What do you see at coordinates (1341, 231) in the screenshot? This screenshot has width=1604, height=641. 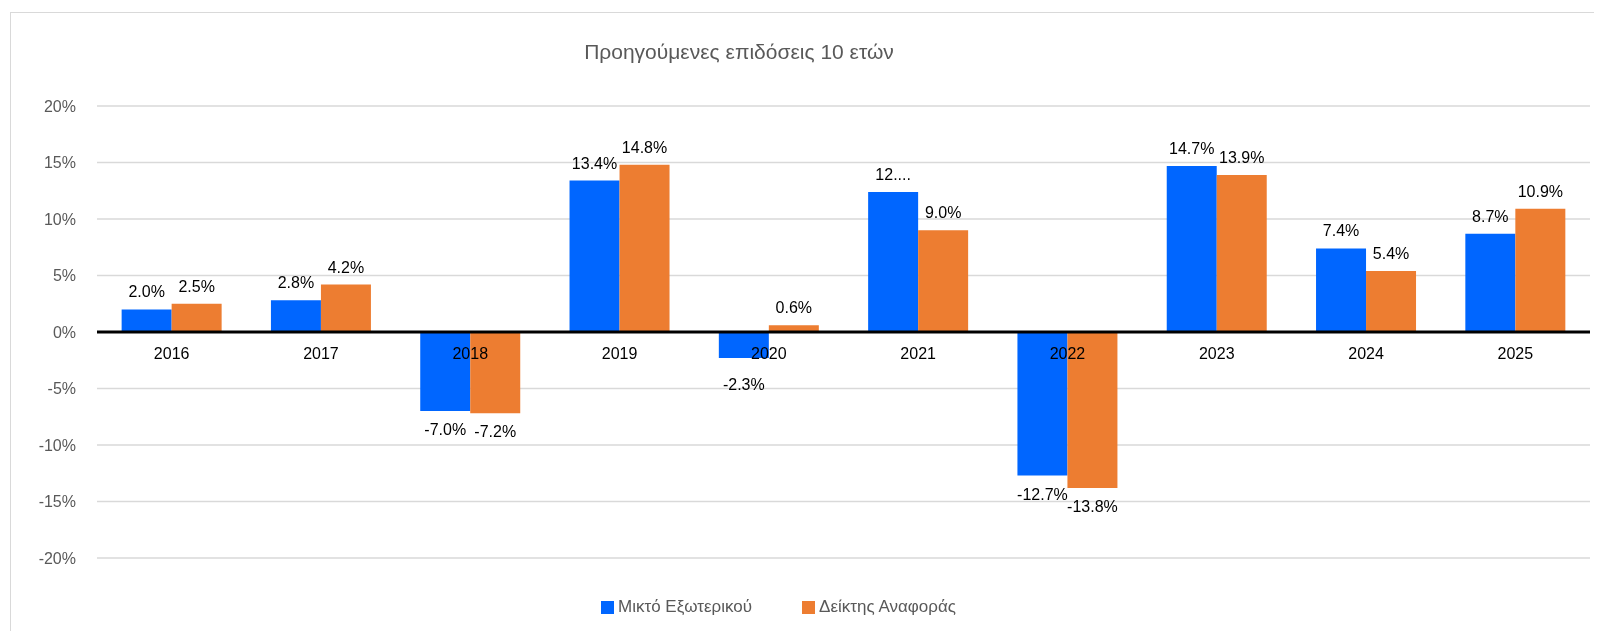 I see `data-label: 7.4%` at bounding box center [1341, 231].